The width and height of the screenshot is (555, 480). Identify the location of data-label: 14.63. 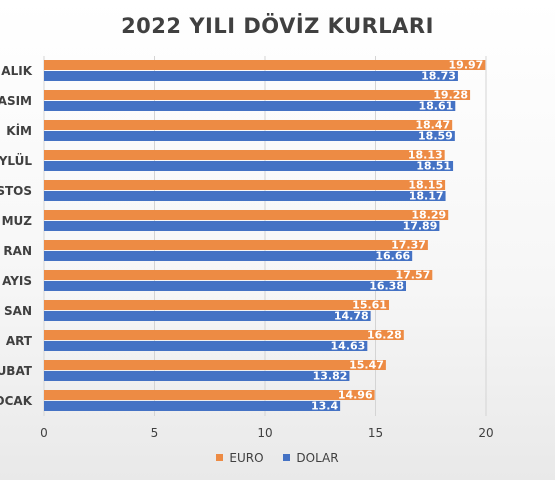
(348, 346).